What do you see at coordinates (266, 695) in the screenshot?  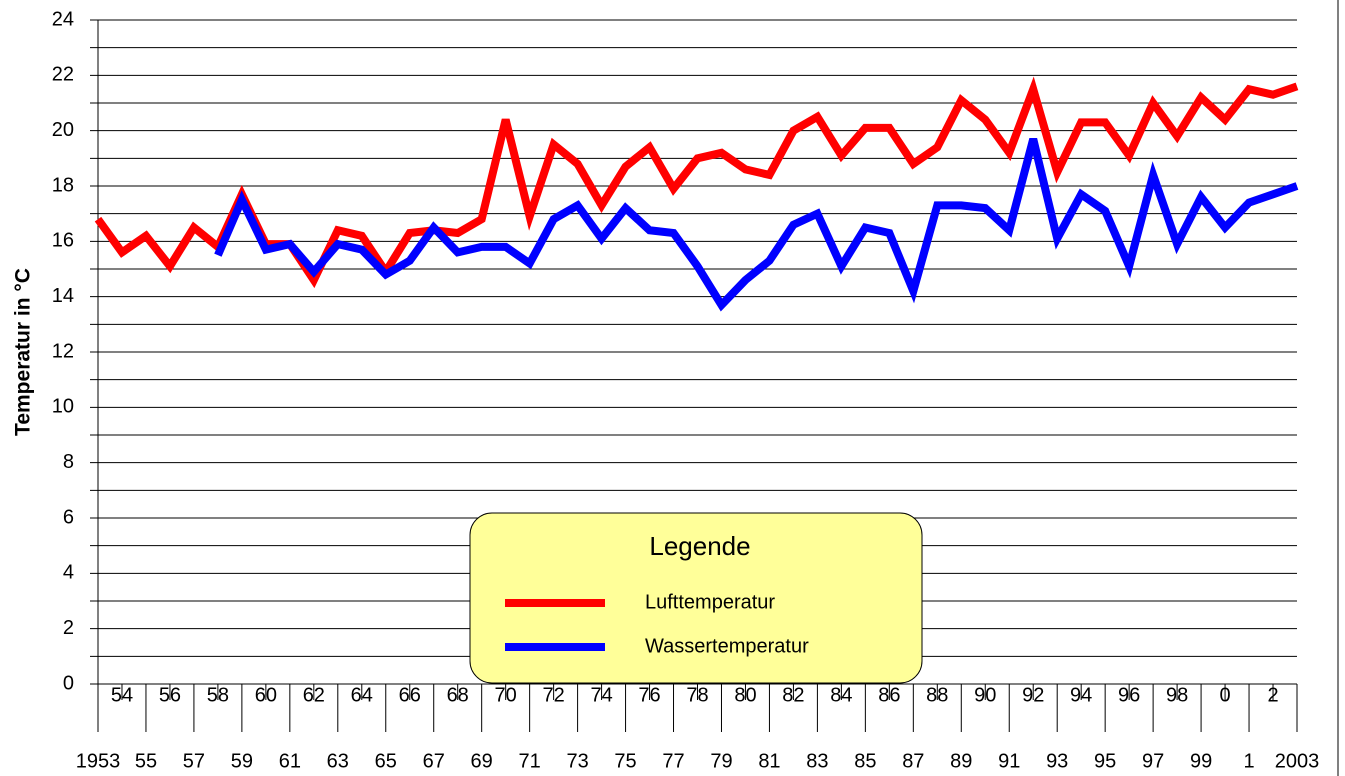 I see `x-tick-label: 60` at bounding box center [266, 695].